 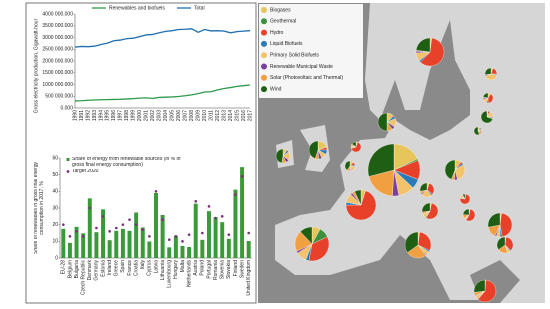 What do you see at coordinates (55, 208) in the screenshot?
I see `y-tick-label: 30` at bounding box center [55, 208].